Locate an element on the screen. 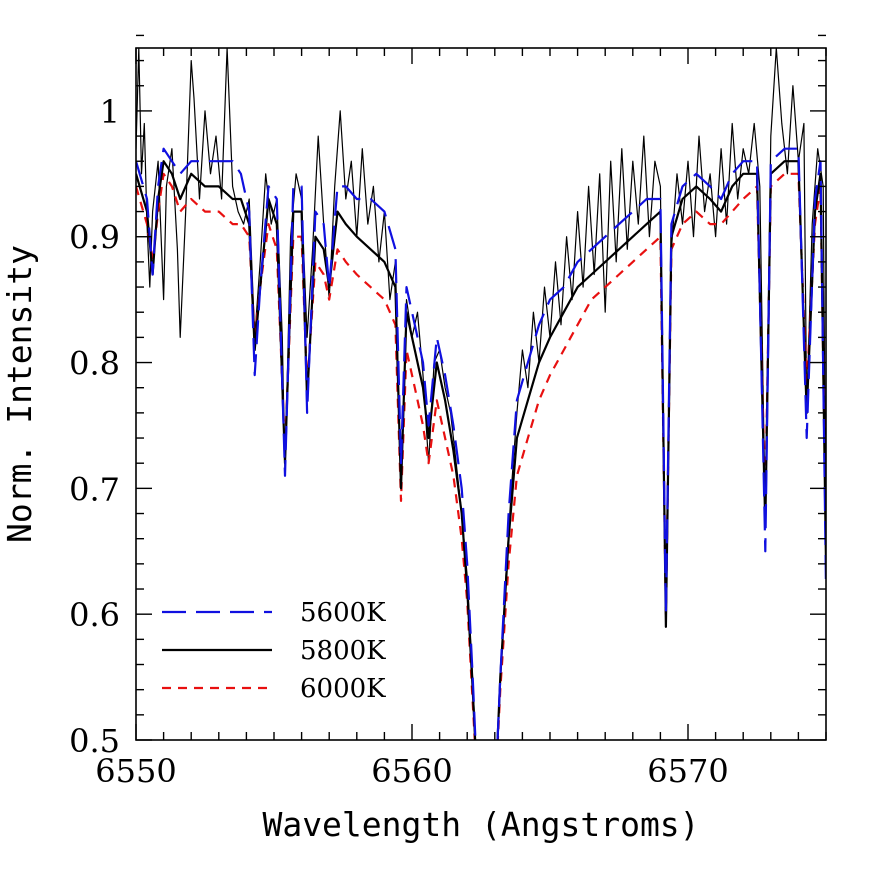 This screenshot has height=872, width=872. y-tick-label: 0.7 is located at coordinates (94, 489).